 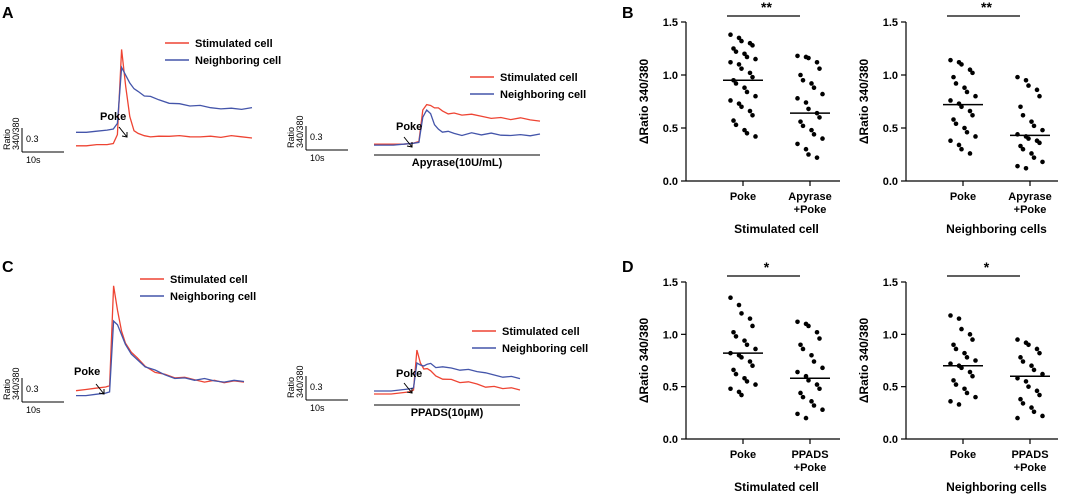 I want to click on panel-label-c: C, so click(x=8, y=267).